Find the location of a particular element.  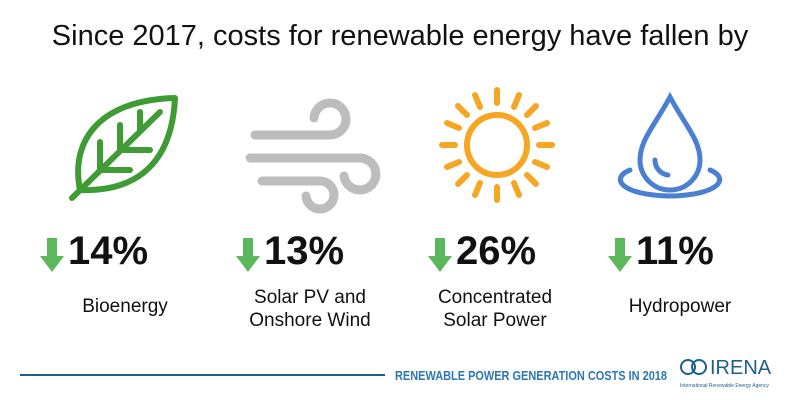

item-label: Onshore Wind is located at coordinates (309, 320).